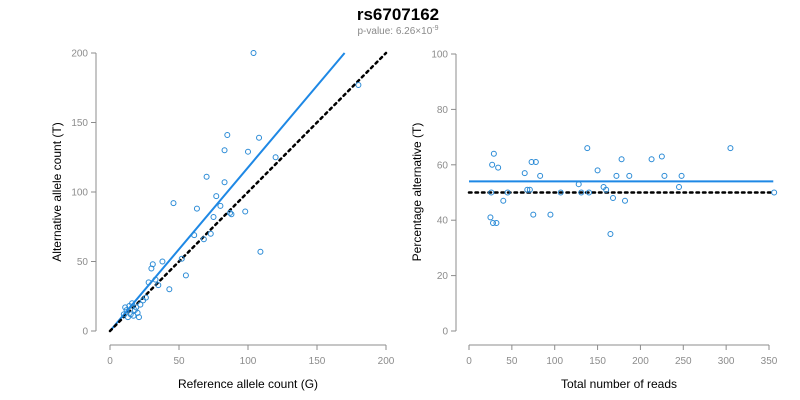  Describe the element at coordinates (57, 191) in the screenshot. I see `left-y-axis-title: Alternative allele count (T)` at that location.